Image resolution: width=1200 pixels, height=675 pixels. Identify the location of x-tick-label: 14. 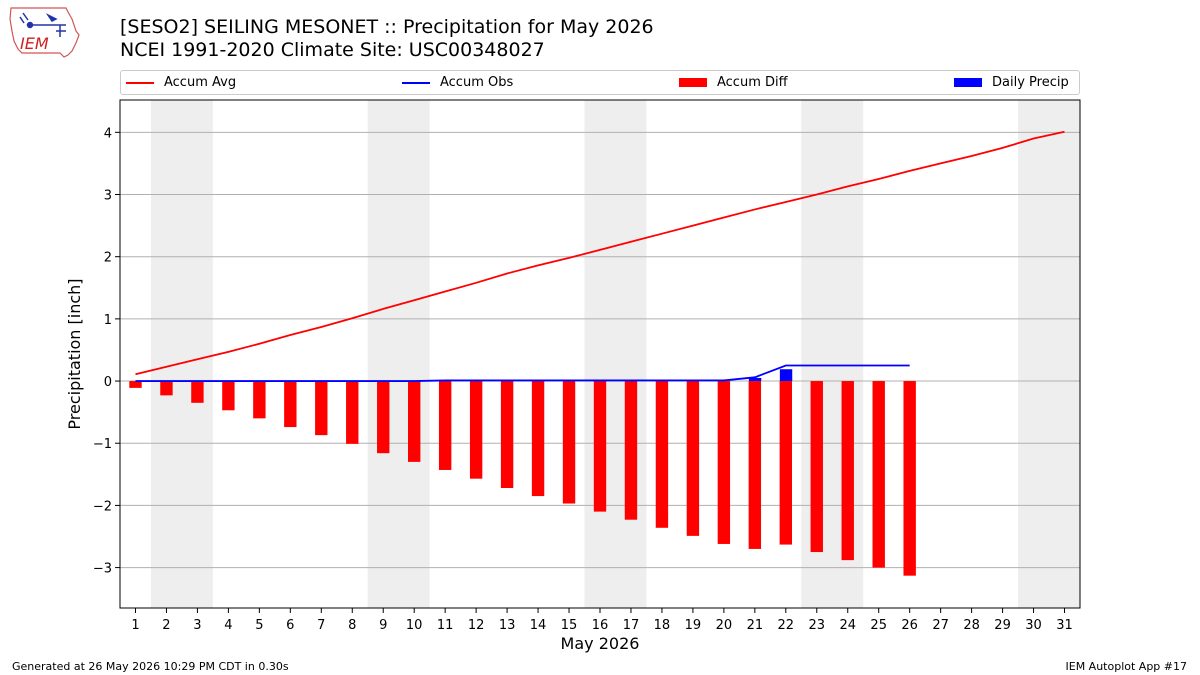
(538, 625).